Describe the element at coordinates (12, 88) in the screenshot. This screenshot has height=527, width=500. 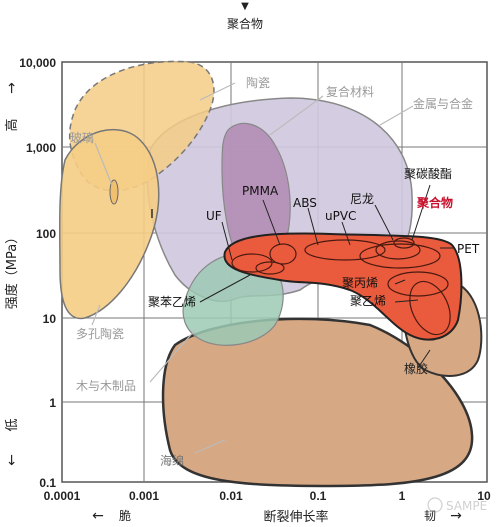
I see `y-up-arrow: →` at that location.